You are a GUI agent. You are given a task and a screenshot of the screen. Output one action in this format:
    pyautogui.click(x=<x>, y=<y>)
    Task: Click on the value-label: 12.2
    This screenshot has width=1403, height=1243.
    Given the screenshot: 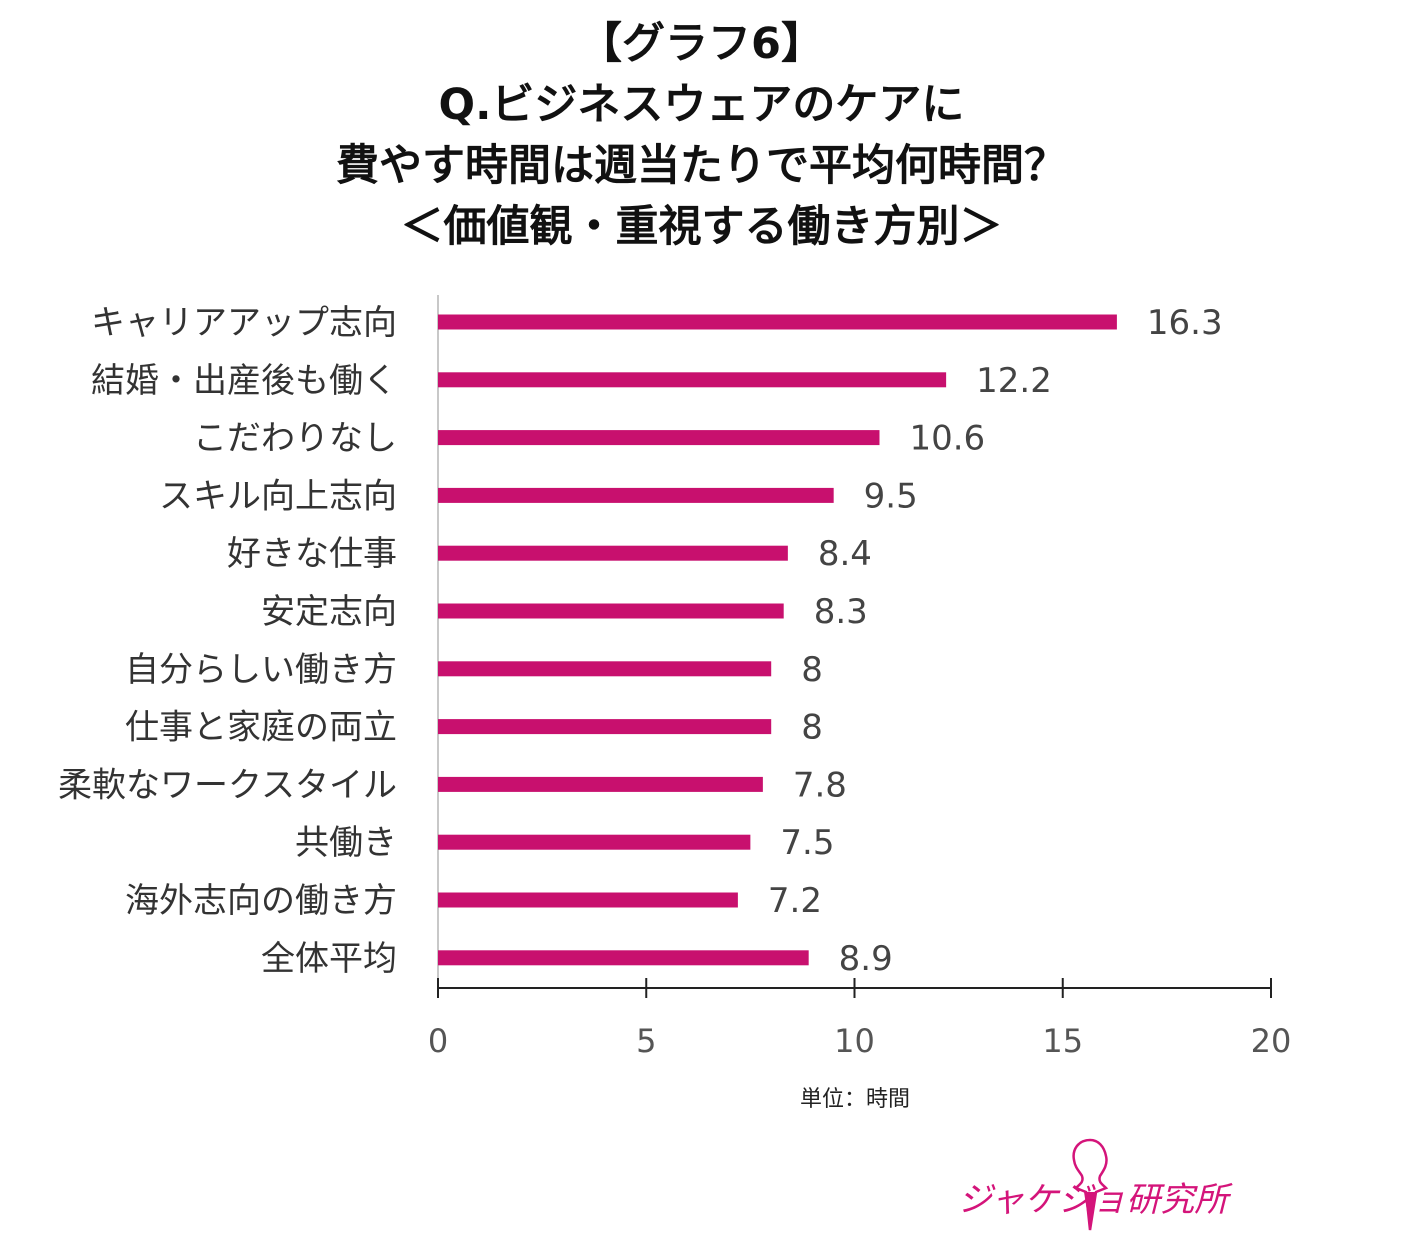 What is the action you would take?
    pyautogui.click(x=1014, y=381)
    